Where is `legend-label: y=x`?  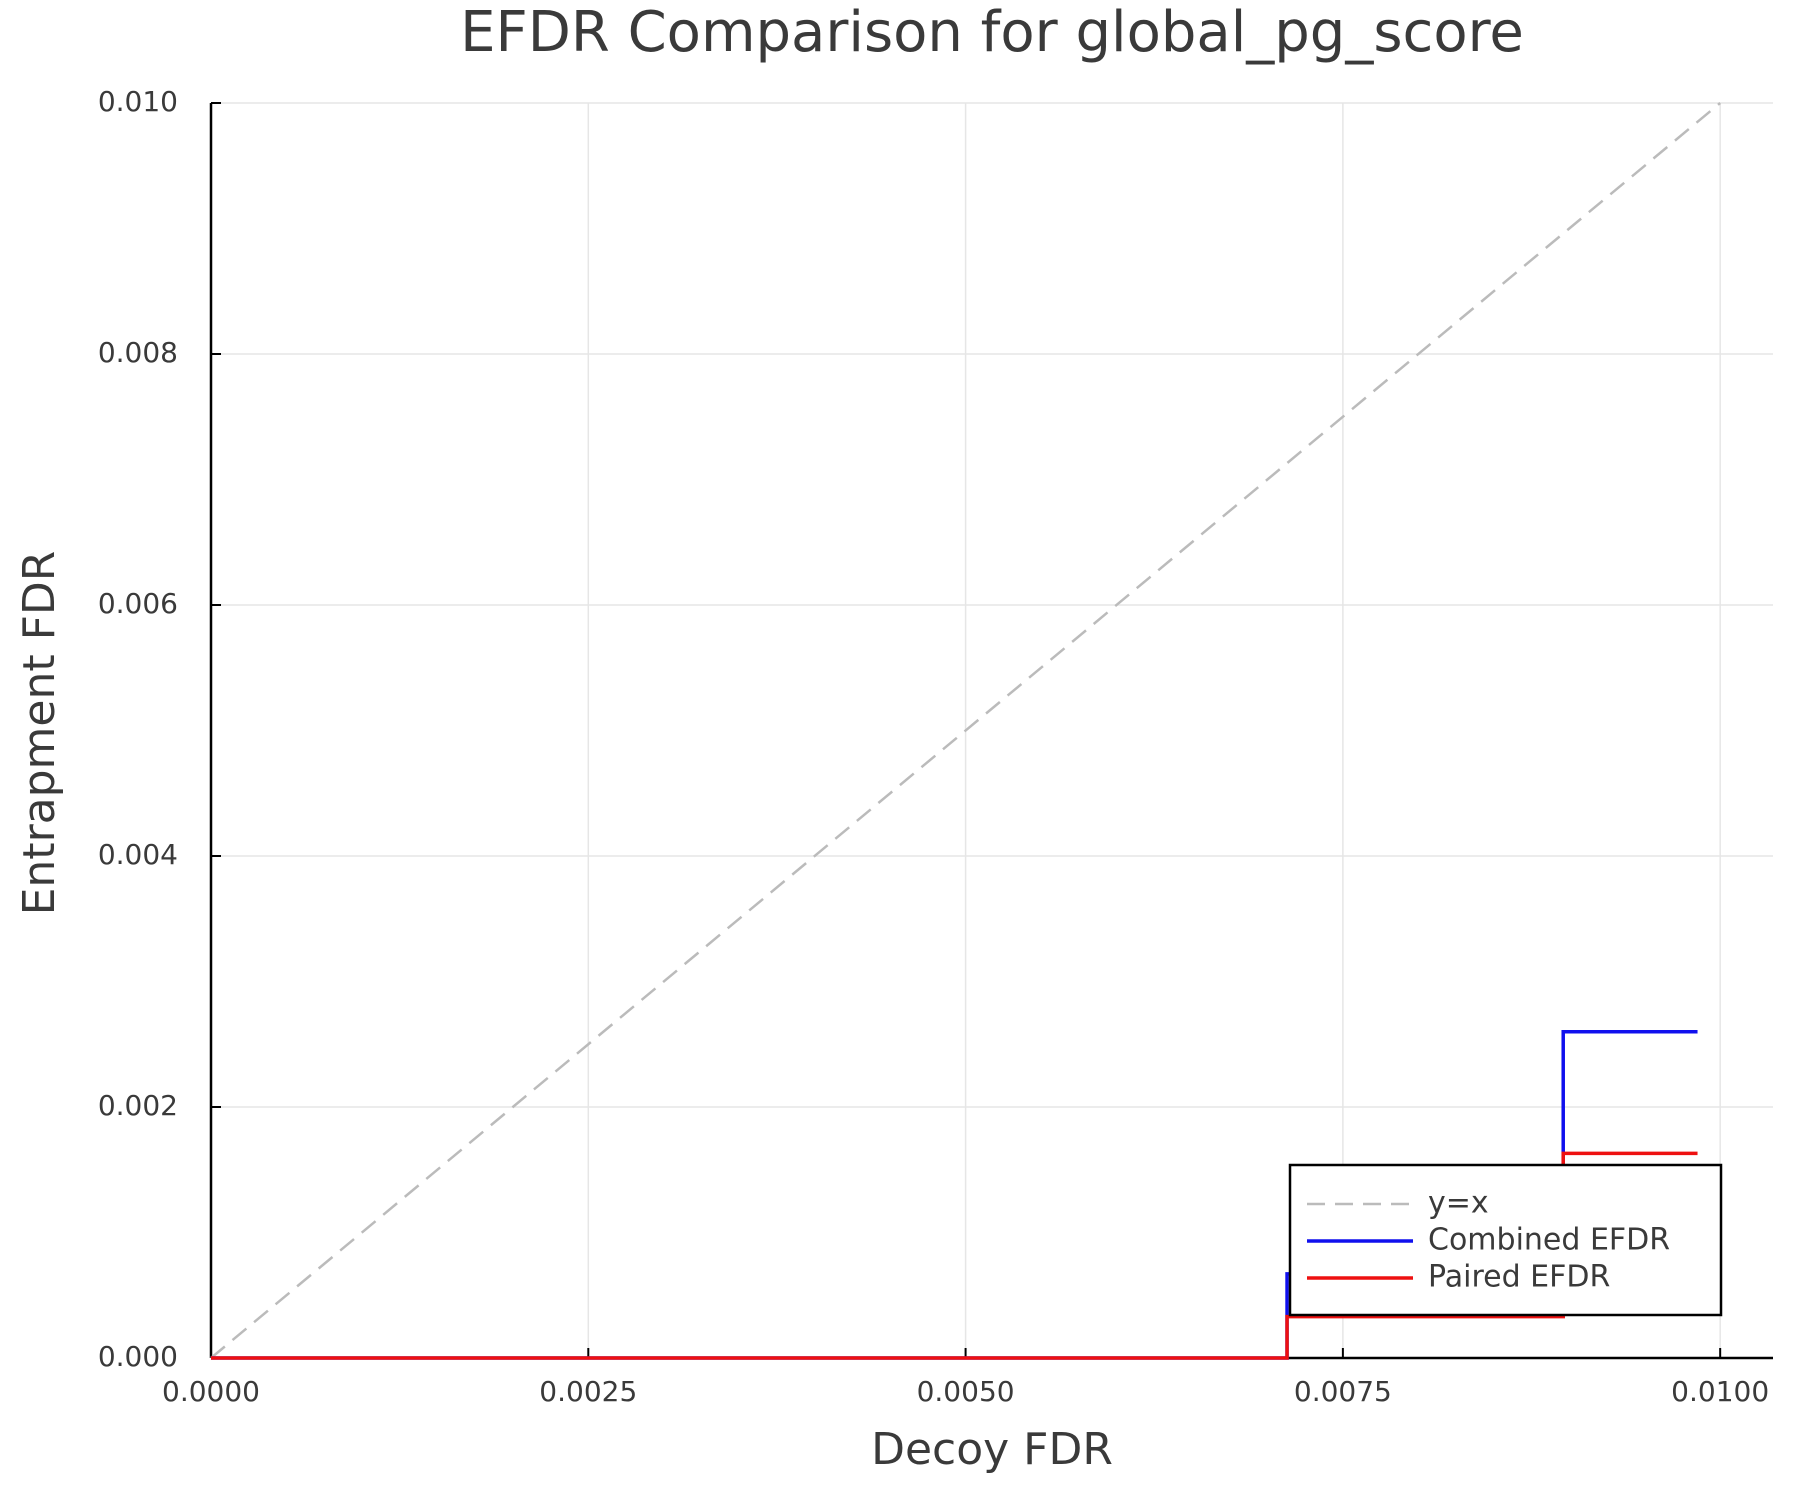
legend-label: y=x is located at coordinates (1458, 1203).